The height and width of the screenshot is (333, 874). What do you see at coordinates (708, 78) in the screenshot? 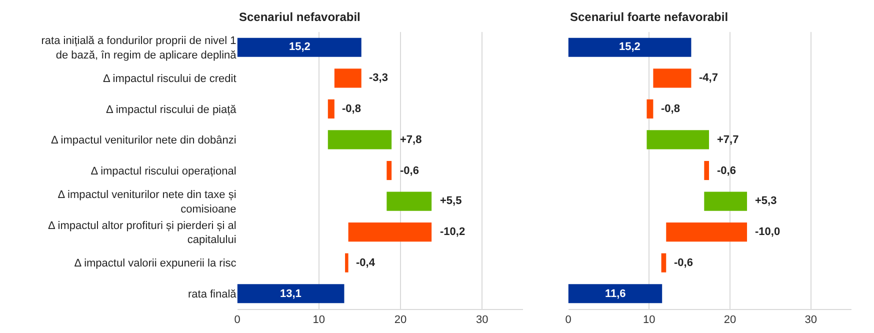
I see `data-label: -4,7` at bounding box center [708, 78].